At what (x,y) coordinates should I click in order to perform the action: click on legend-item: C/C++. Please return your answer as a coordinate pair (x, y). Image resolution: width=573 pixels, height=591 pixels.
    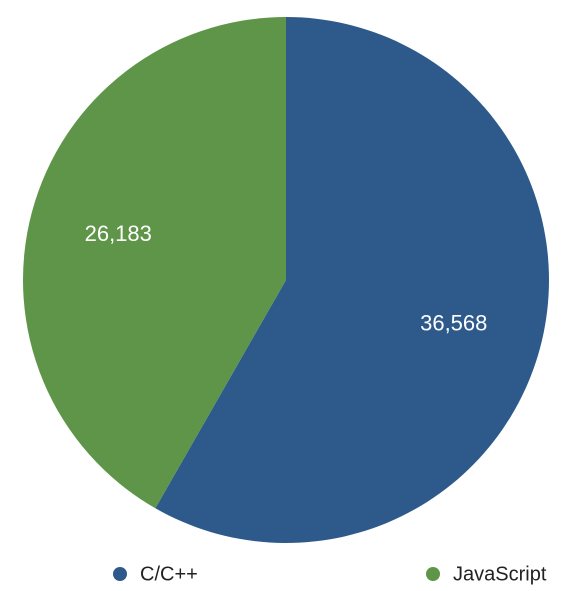
    Looking at the image, I should click on (155, 574).